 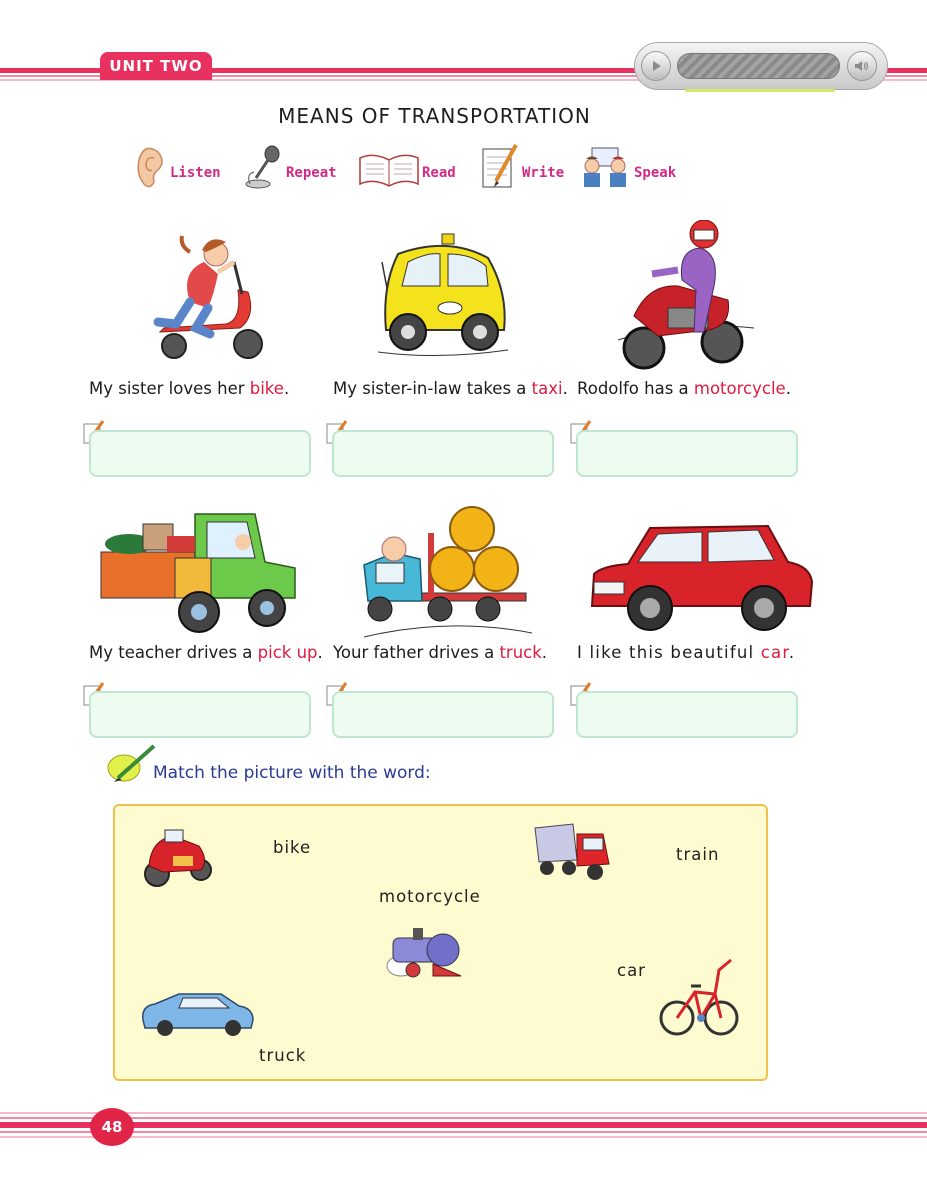 I want to click on caption-keyword: motorcycle, so click(x=739, y=388).